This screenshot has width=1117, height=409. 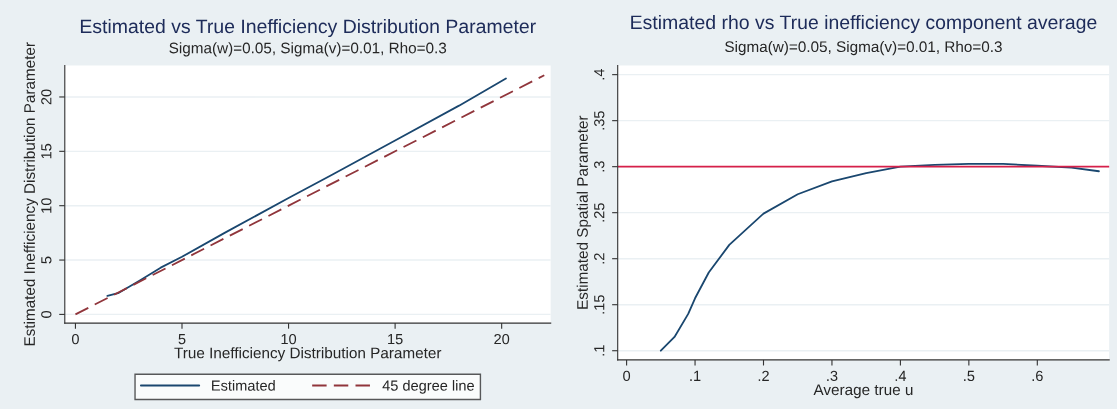 I want to click on chart-title: Estimated vs True Inefficiency Distribution Parameter, so click(x=308, y=28).